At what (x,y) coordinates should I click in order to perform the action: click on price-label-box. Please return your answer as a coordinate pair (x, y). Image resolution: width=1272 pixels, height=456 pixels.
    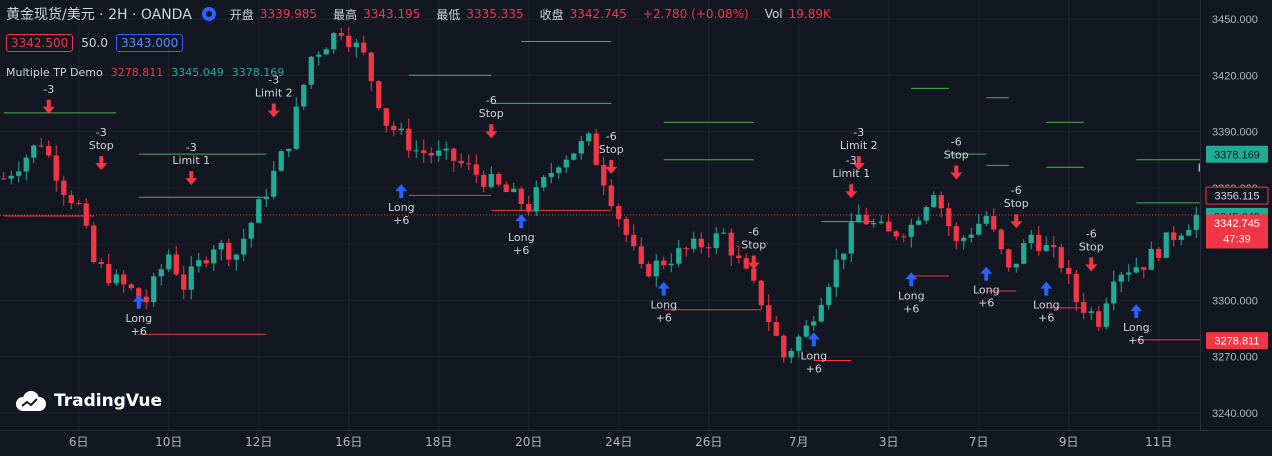
    Looking at the image, I should click on (1237, 231).